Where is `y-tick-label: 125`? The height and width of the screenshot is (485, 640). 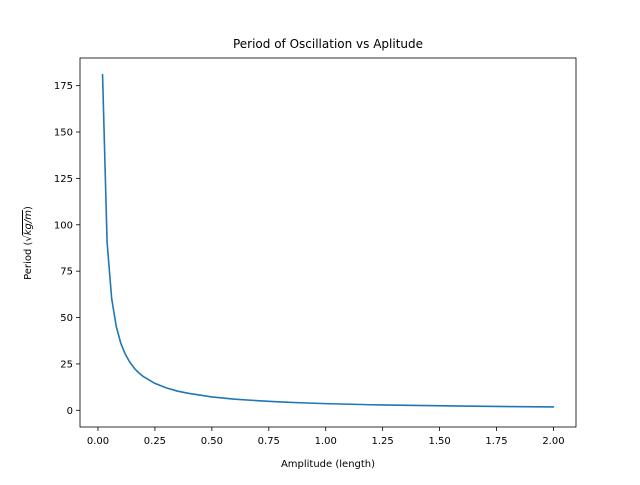 y-tick-label: 125 is located at coordinates (63, 179).